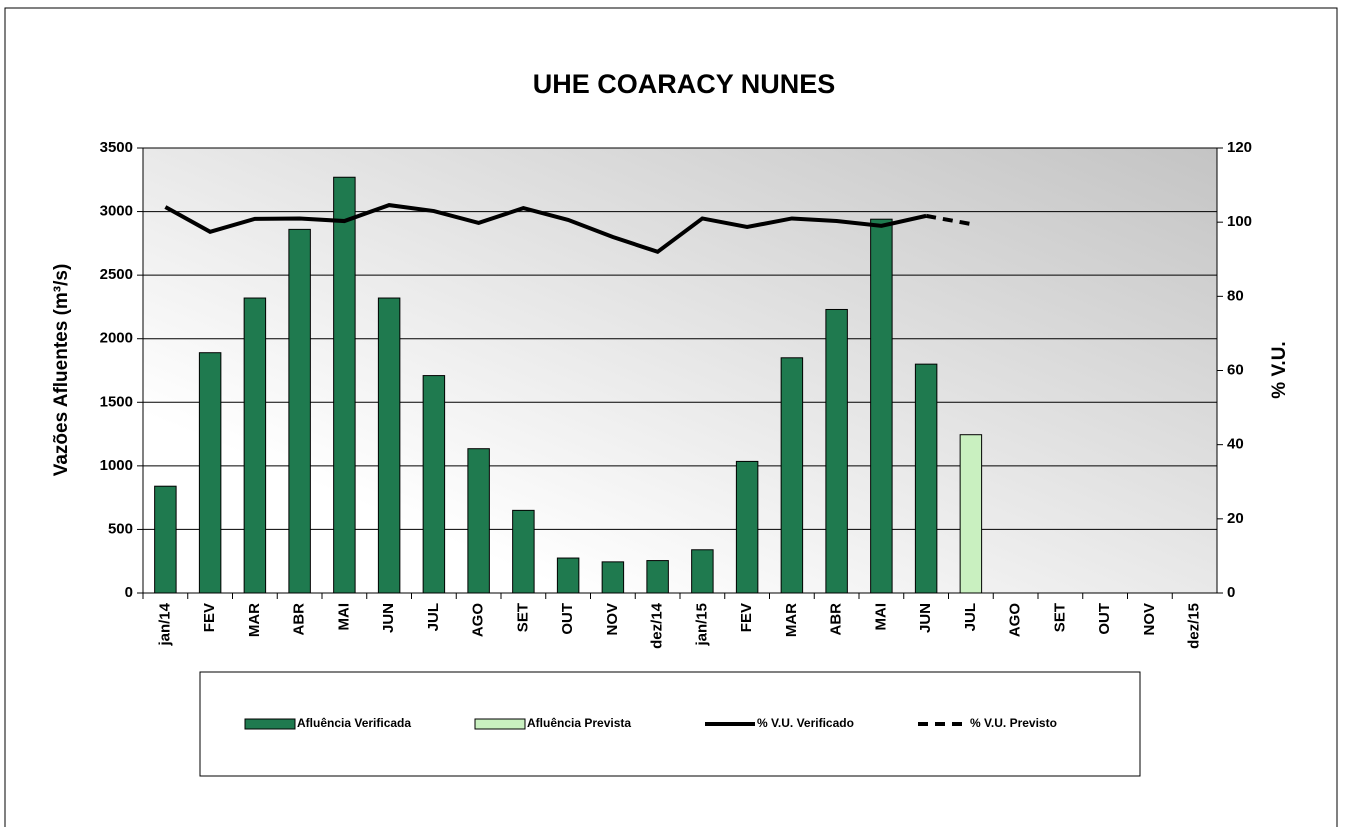 This screenshot has width=1348, height=832. What do you see at coordinates (61, 370) in the screenshot?
I see `y-axis-label: Vazões Afluentes (m³/s)` at bounding box center [61, 370].